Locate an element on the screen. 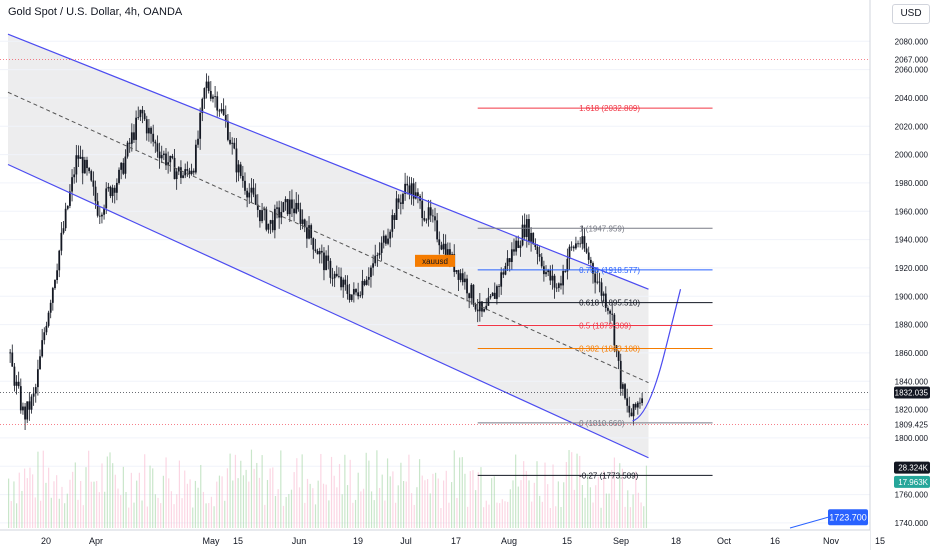 This screenshot has width=932, height=550. y-tick-label: 1760.000 is located at coordinates (912, 495).